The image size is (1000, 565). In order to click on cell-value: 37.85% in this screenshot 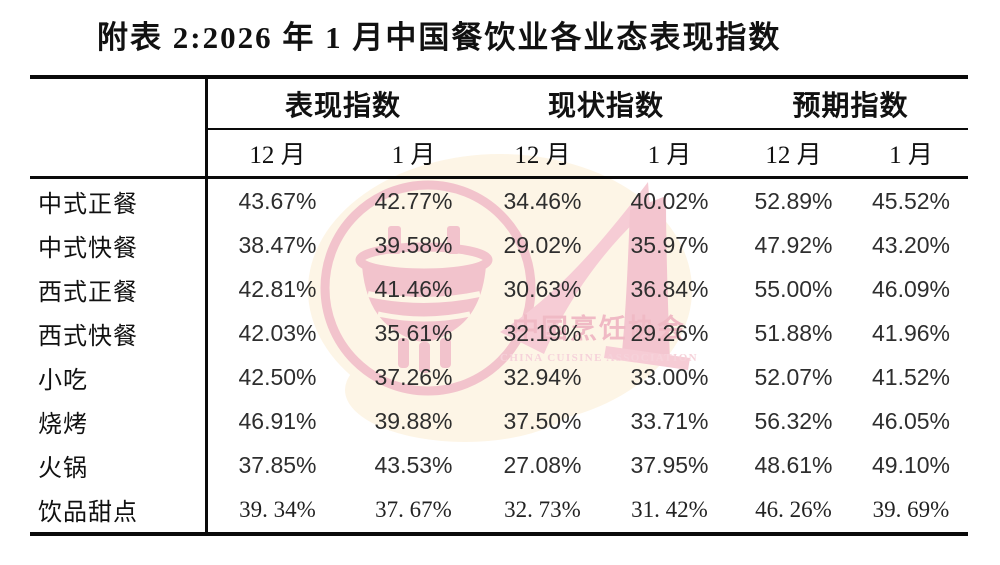, I will do `click(277, 464)`.